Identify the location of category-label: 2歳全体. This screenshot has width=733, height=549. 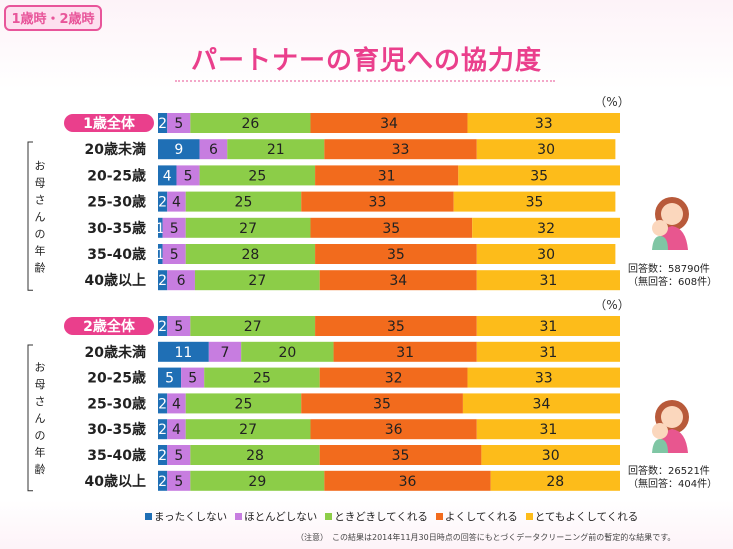
(109, 326).